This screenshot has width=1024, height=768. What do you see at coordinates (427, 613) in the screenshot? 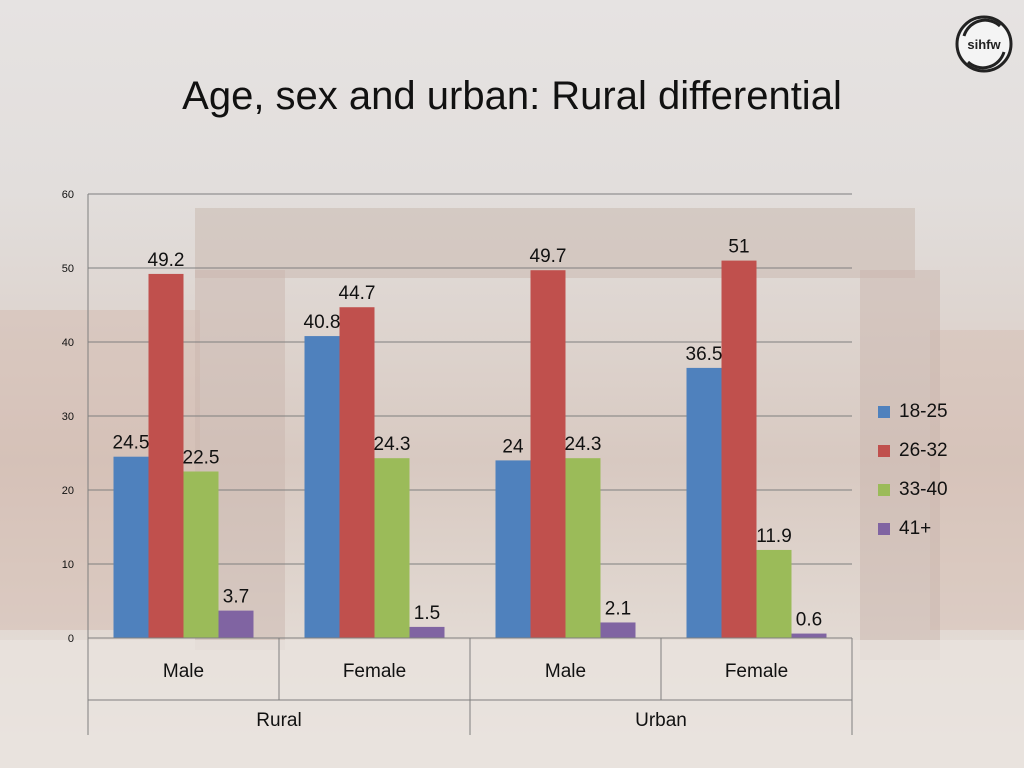
I see `data-label: 1.5` at bounding box center [427, 613].